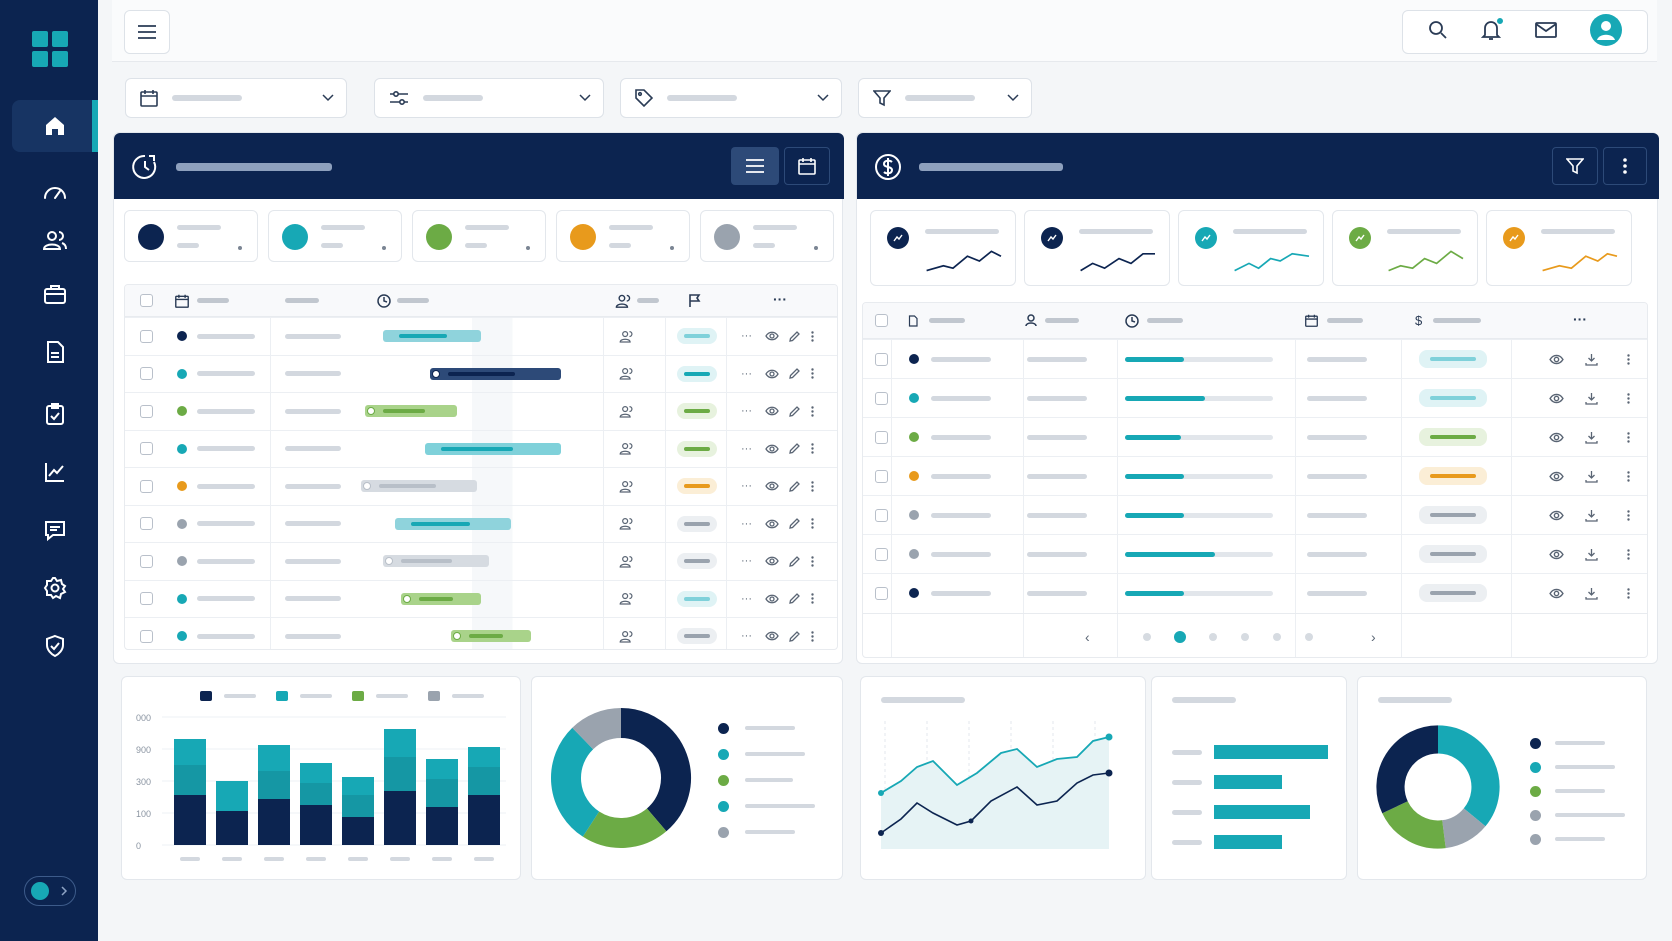 The image size is (1672, 941). What do you see at coordinates (55, 126) in the screenshot?
I see `sidebar-item-home` at bounding box center [55, 126].